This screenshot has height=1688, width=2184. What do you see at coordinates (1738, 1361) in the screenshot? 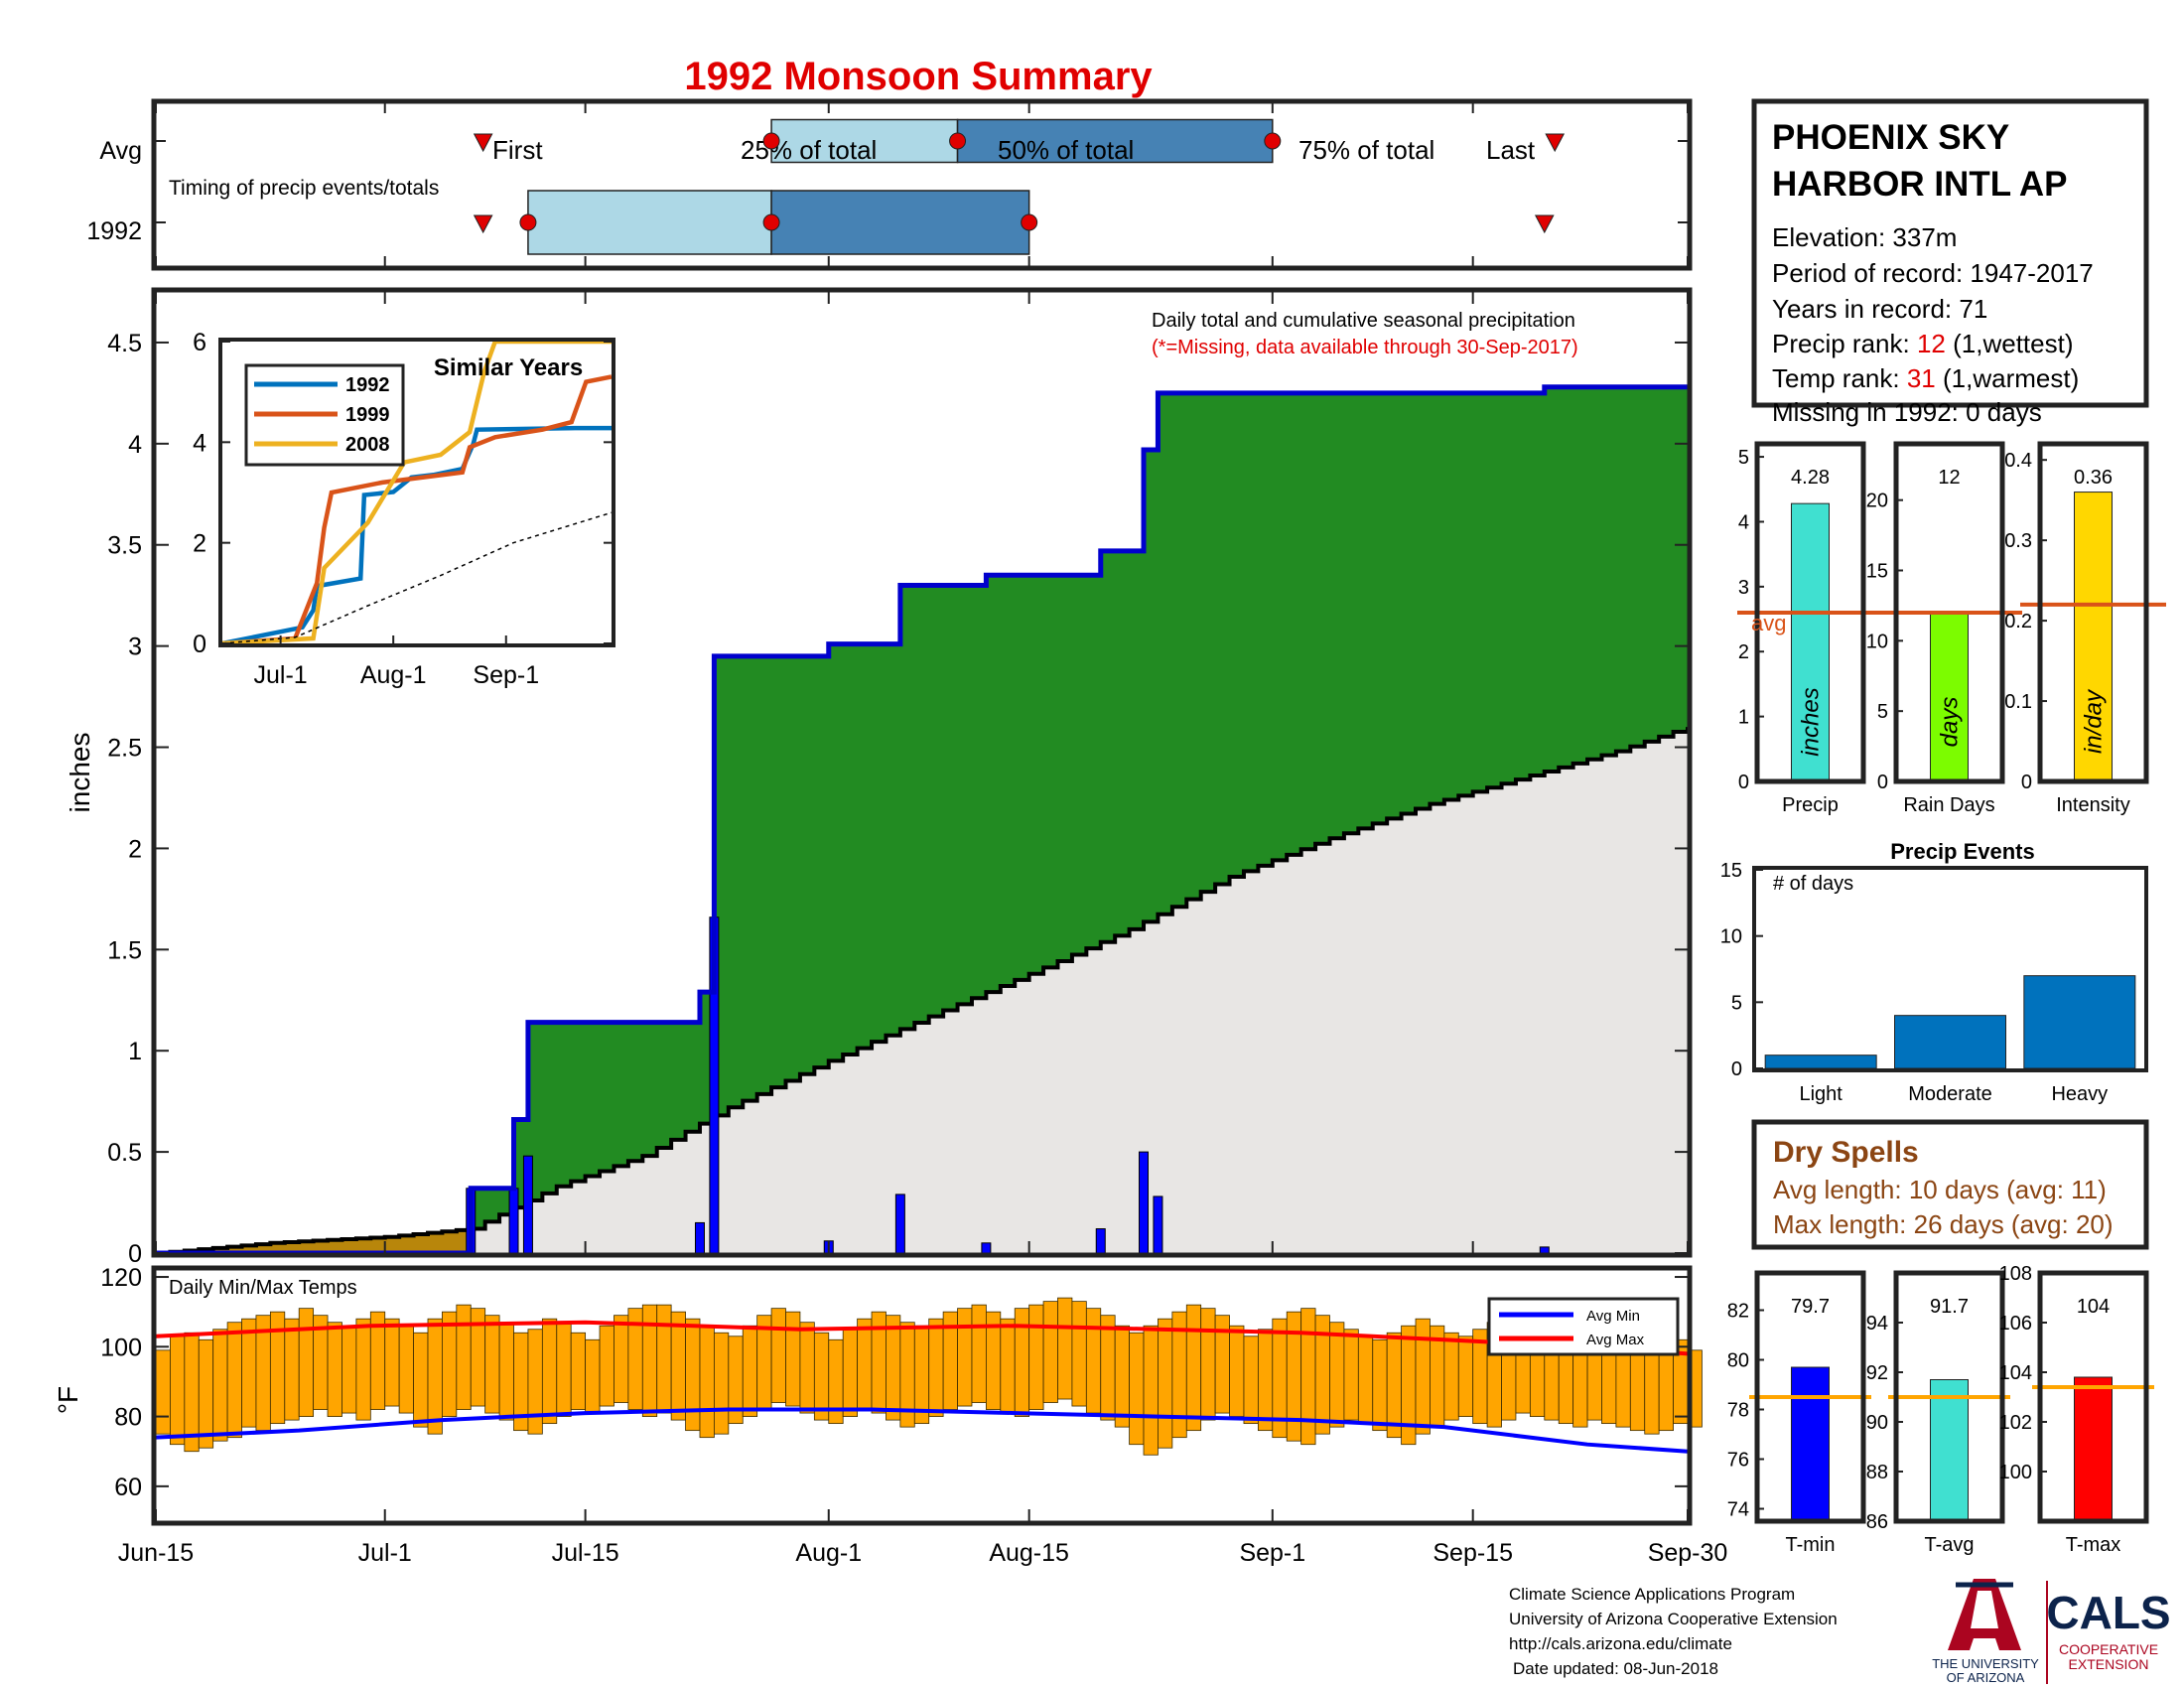
I see `side-y-tick-label: 80` at bounding box center [1738, 1361].